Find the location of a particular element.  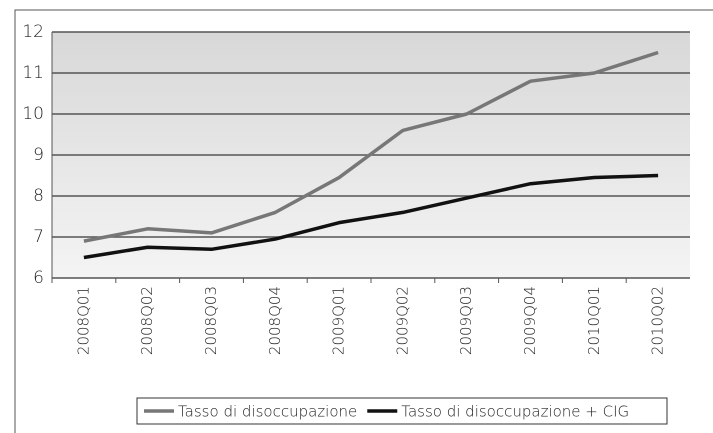

x-tick-label: 2009Q01 is located at coordinates (339, 320).